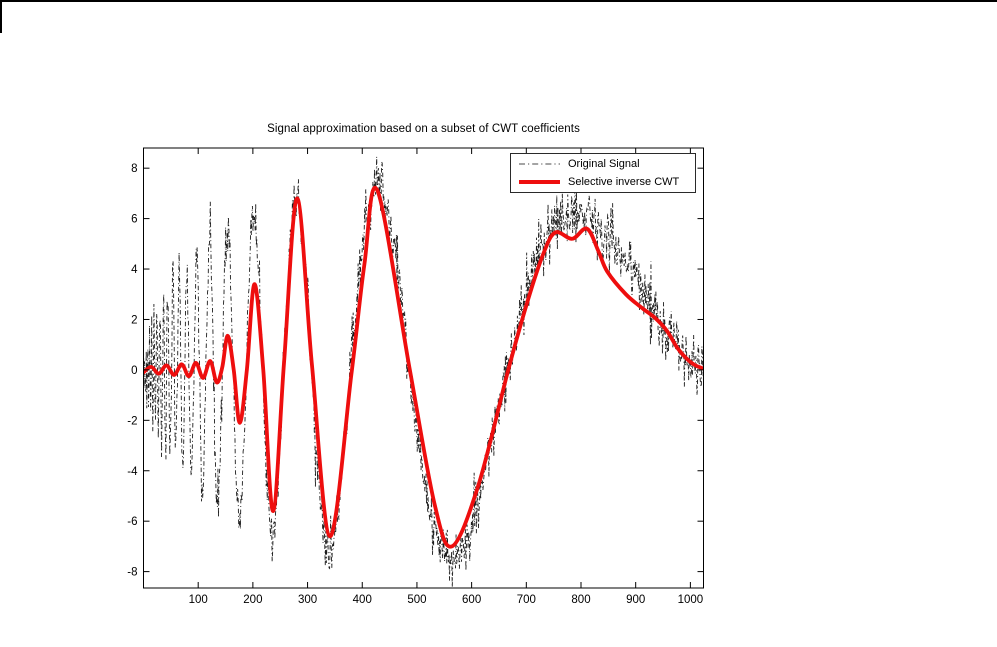  I want to click on x-tick-label: 300, so click(307, 600).